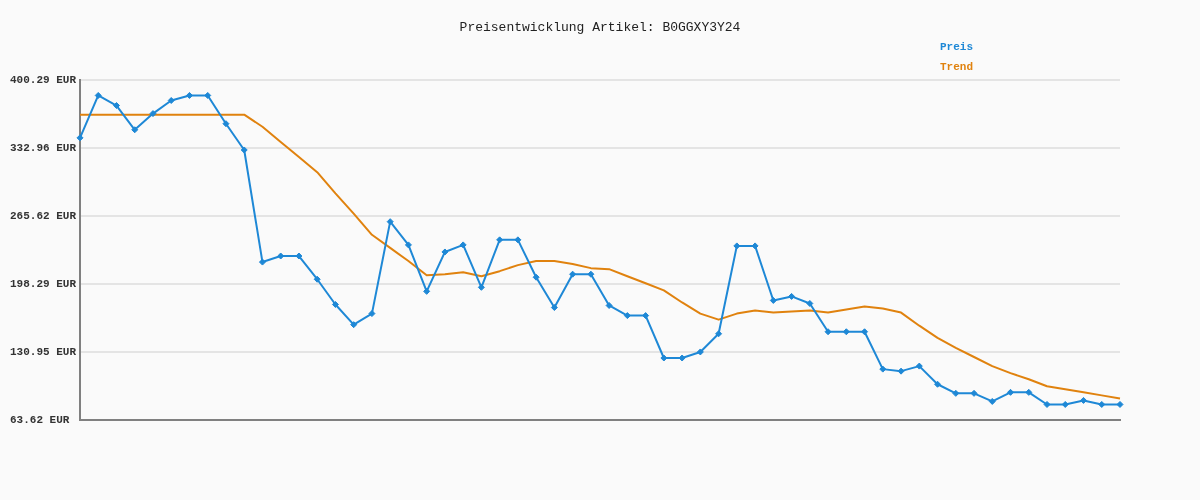 The width and height of the screenshot is (1200, 500). I want to click on y-tick-label: 63.62 EUR, so click(40, 419).